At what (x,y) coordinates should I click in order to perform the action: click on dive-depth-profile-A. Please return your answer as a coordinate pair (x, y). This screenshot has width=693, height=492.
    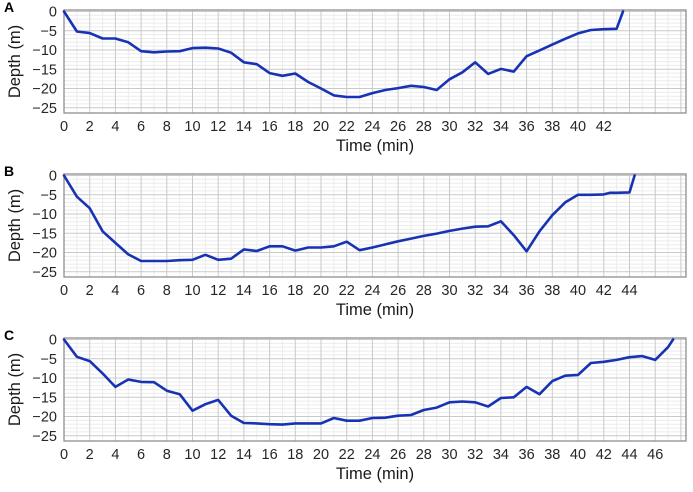
    Looking at the image, I should click on (343, 54).